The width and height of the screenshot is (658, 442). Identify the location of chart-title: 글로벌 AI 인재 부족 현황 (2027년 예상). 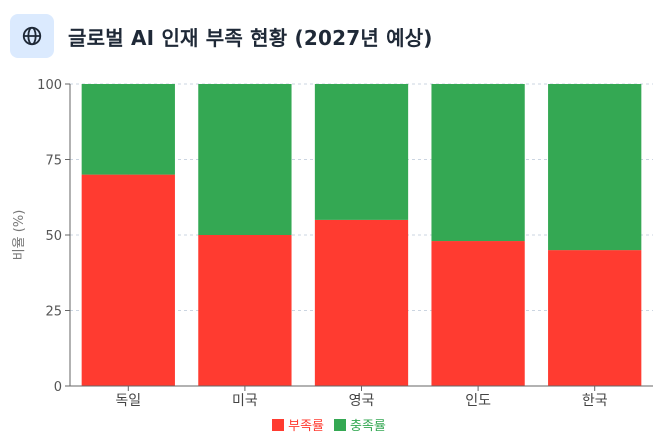
(250, 37).